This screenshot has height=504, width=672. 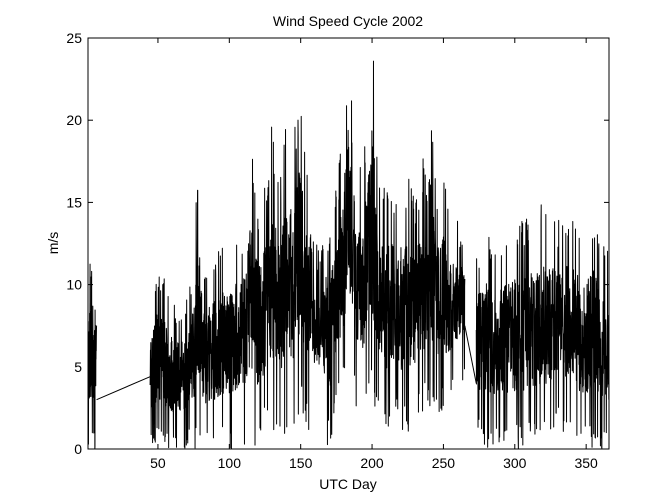 What do you see at coordinates (372, 463) in the screenshot?
I see `x-tick-label: 200` at bounding box center [372, 463].